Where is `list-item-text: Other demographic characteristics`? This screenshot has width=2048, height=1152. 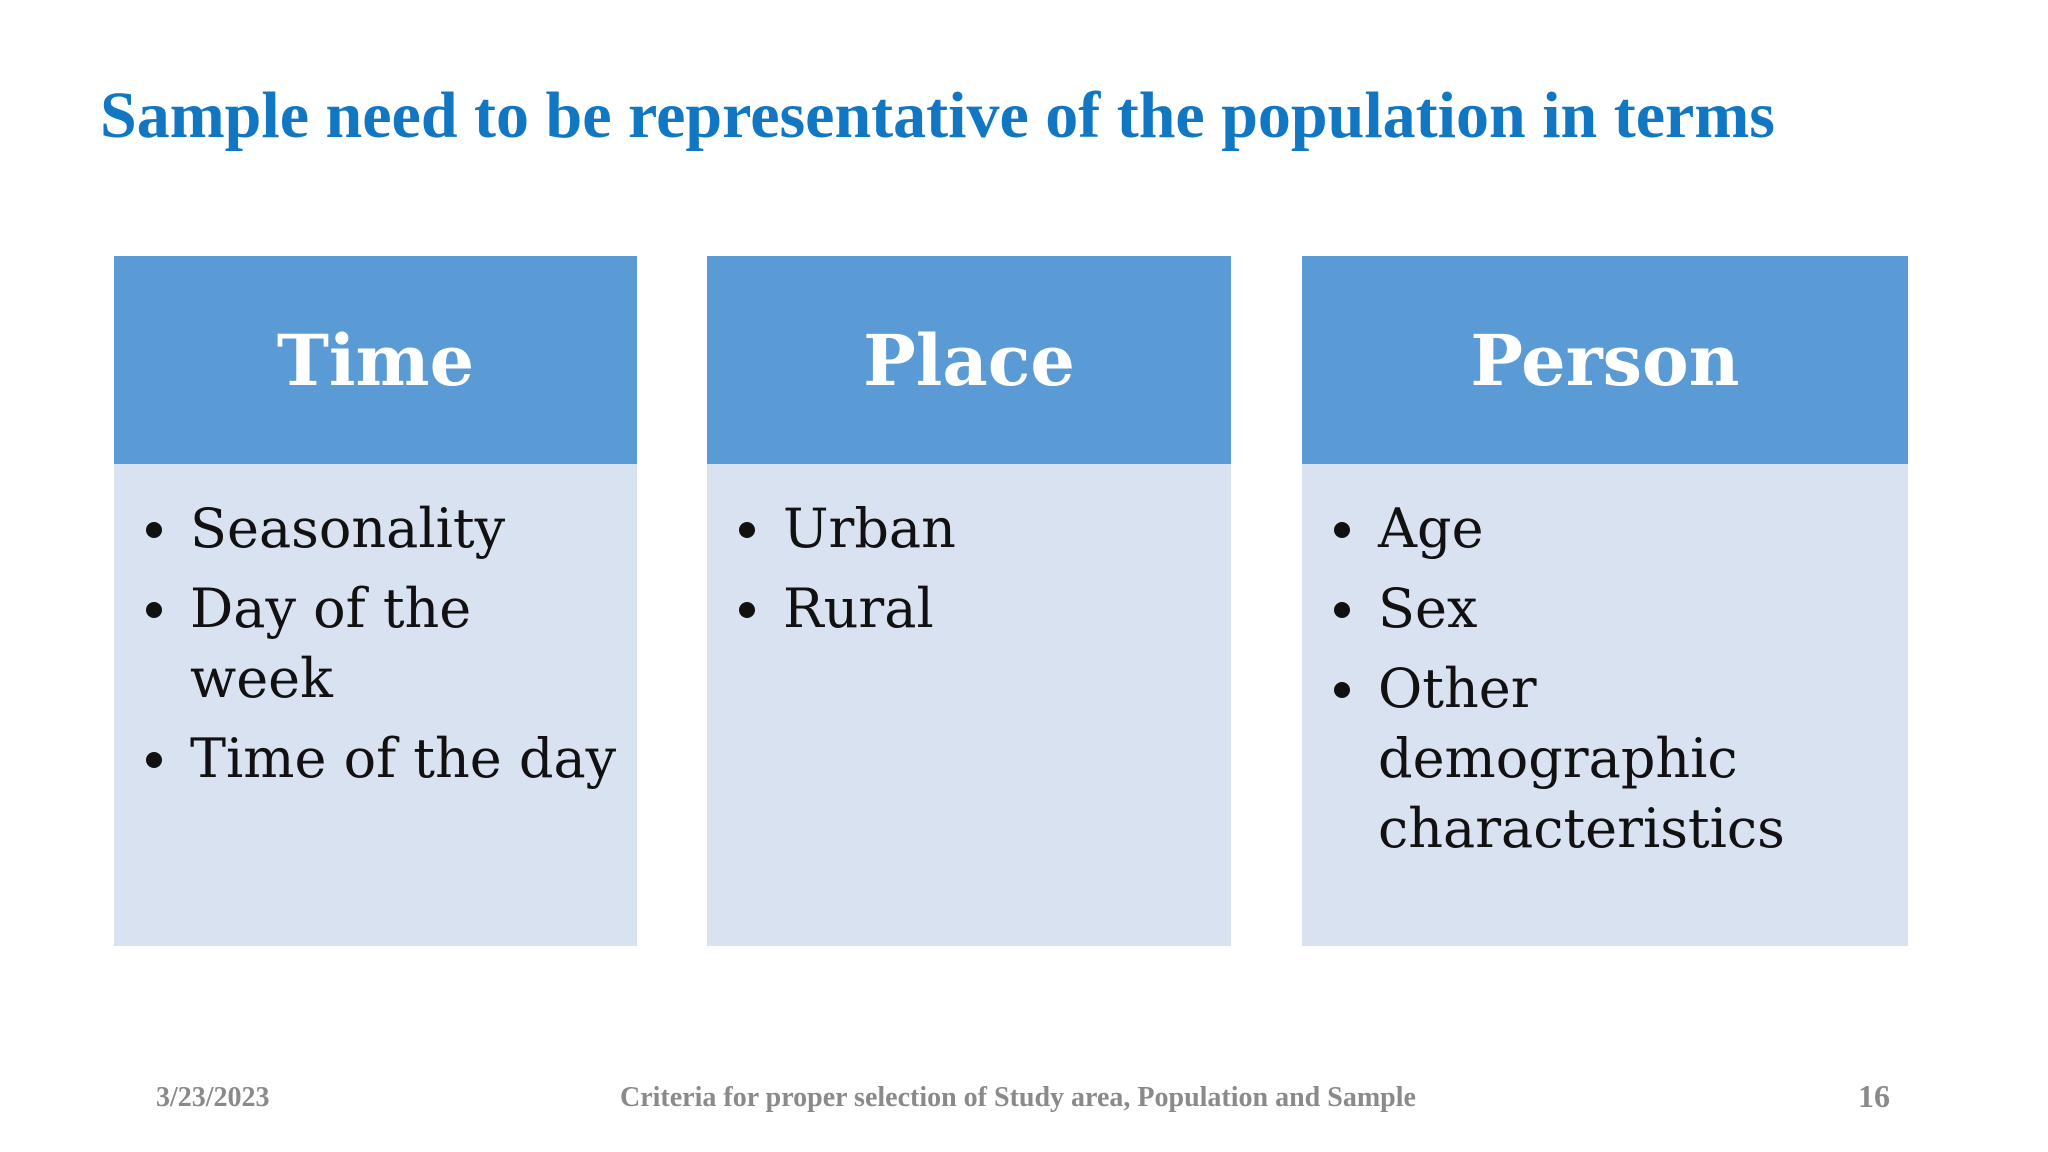 list-item-text: Other demographic characteristics is located at coordinates (1581, 758).